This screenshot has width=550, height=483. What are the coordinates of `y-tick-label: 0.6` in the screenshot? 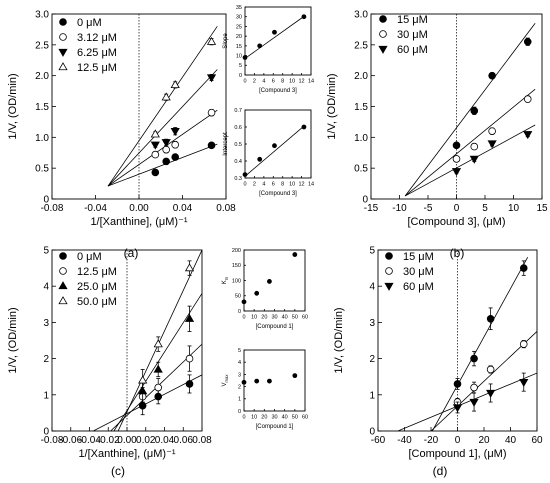 It's located at (238, 128).